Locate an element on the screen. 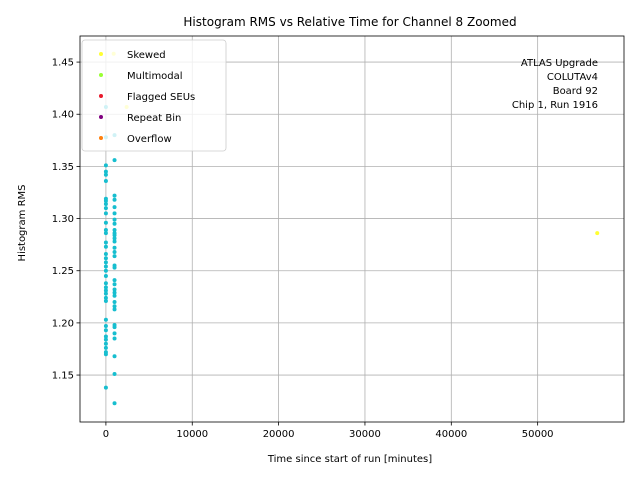 The width and height of the screenshot is (640, 480). y-axis-ticks: 1.15 1.20 1.25 1.30 1.35 1.40 1.45 is located at coordinates (66, 220).